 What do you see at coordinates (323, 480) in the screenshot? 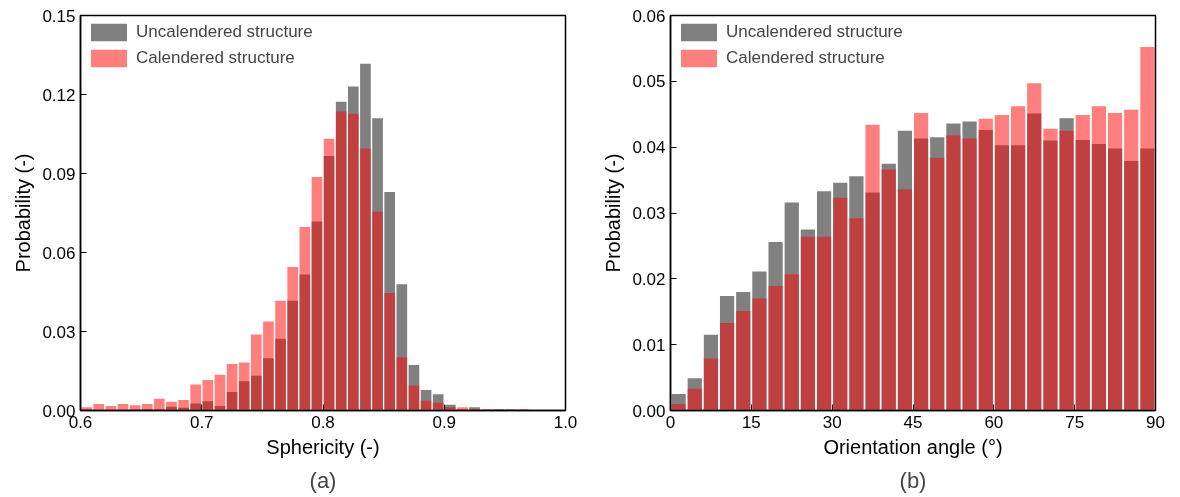
I see `text: (a)` at bounding box center [323, 480].